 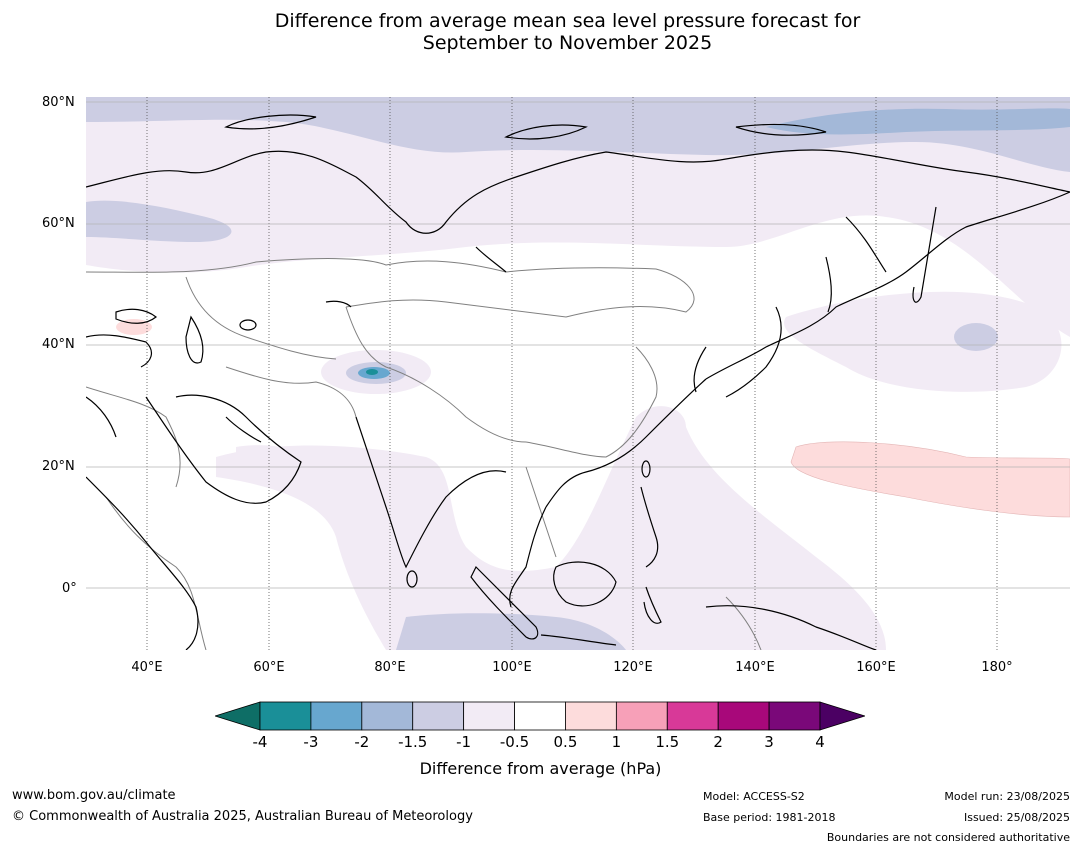 I want to click on lon-label-100e: 100°E, so click(x=512, y=667).